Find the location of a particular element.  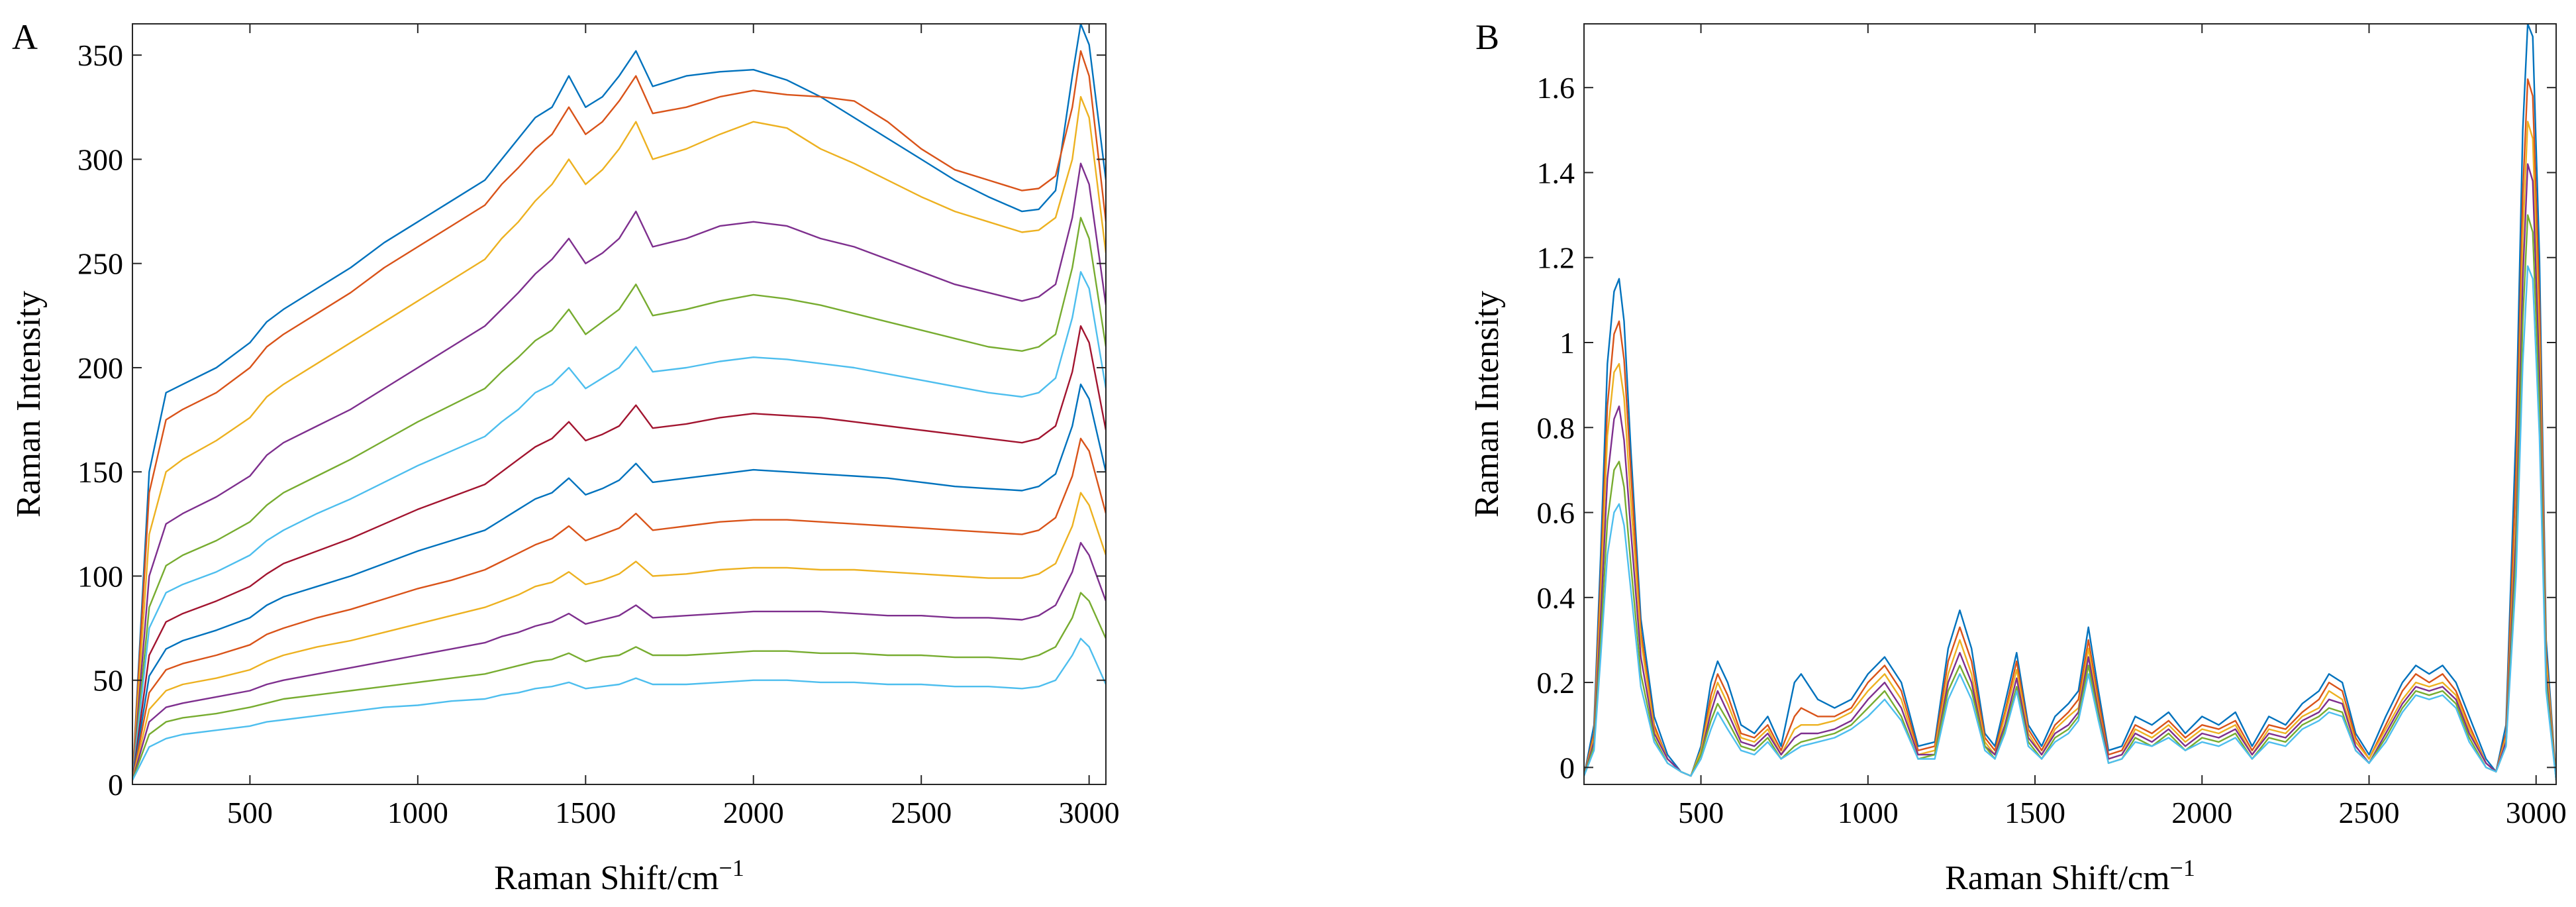

panel-a-x-tick-label: 1500 is located at coordinates (585, 813).